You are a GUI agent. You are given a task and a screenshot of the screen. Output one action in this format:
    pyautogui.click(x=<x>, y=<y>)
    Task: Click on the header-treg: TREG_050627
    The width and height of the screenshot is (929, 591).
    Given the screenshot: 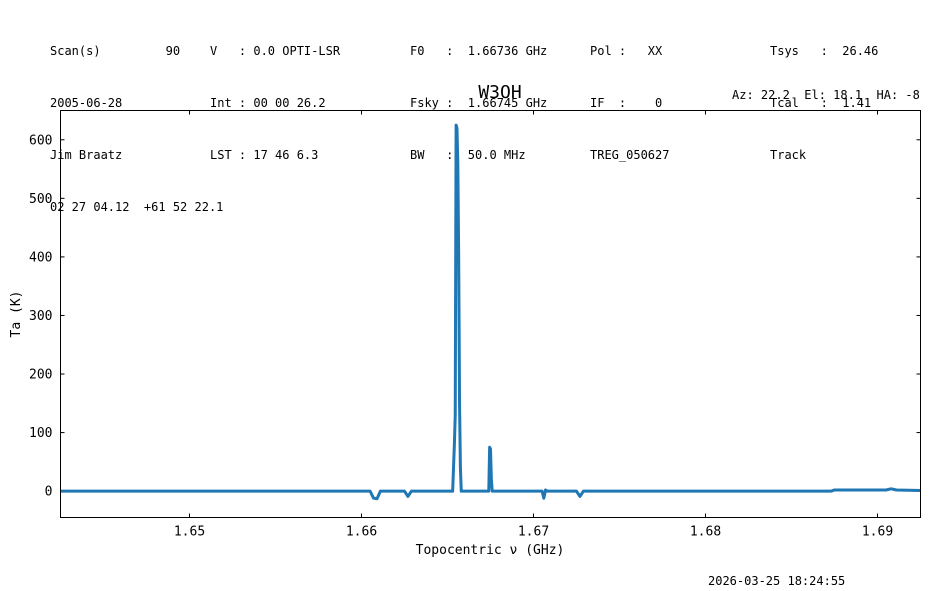 What is the action you would take?
    pyautogui.click(x=630, y=155)
    